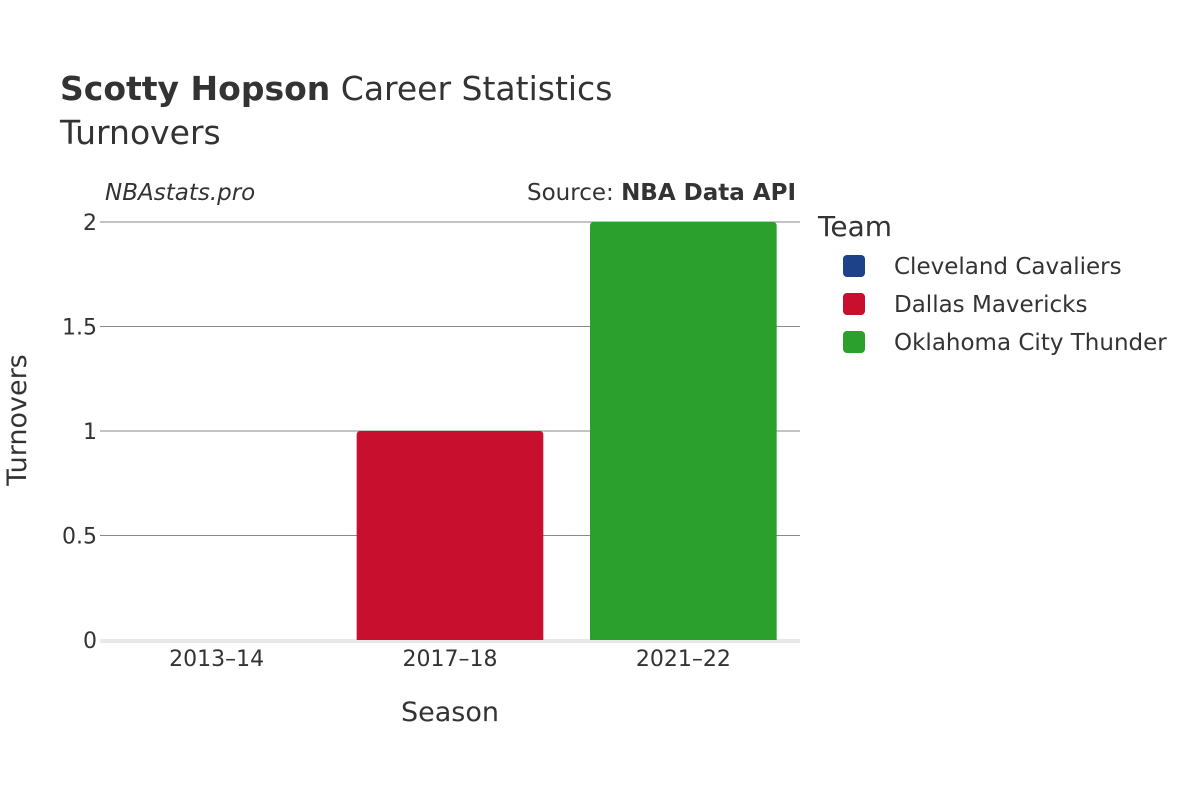  Describe the element at coordinates (79, 432) in the screenshot. I see `y-tick-labels: 0 0.5 1 1.5 2` at that location.